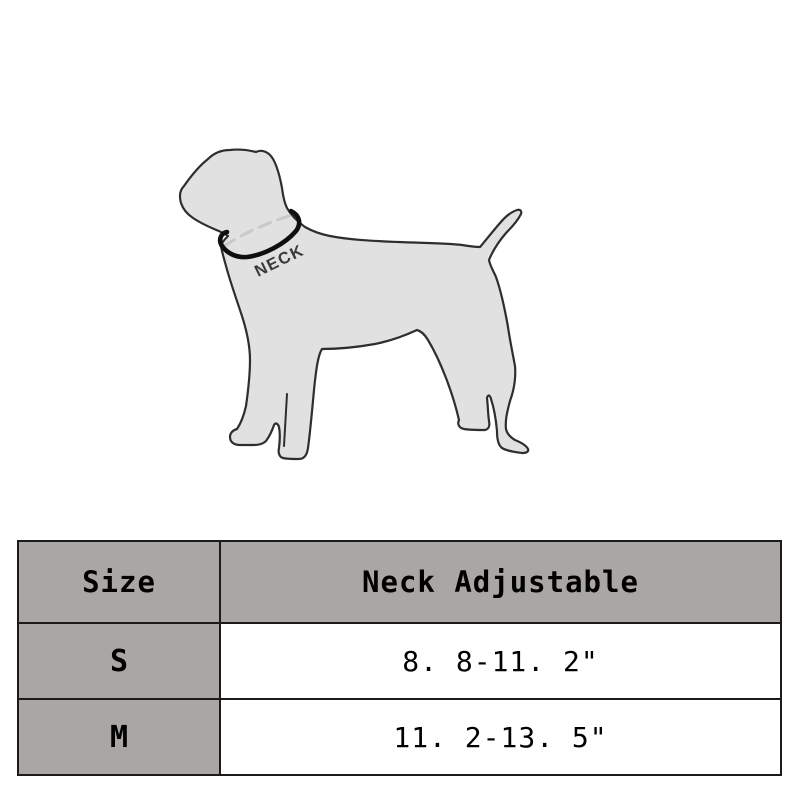 The width and height of the screenshot is (800, 800). Describe the element at coordinates (500, 661) in the screenshot. I see `size-s-neck-range-cell: 8. 8-11. 2"` at that location.